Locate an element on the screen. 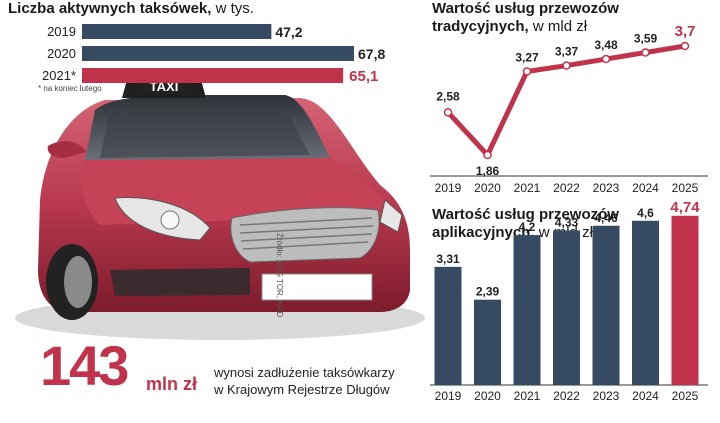 The width and height of the screenshot is (720, 423). bar-value-label: 4,74 is located at coordinates (685, 207).